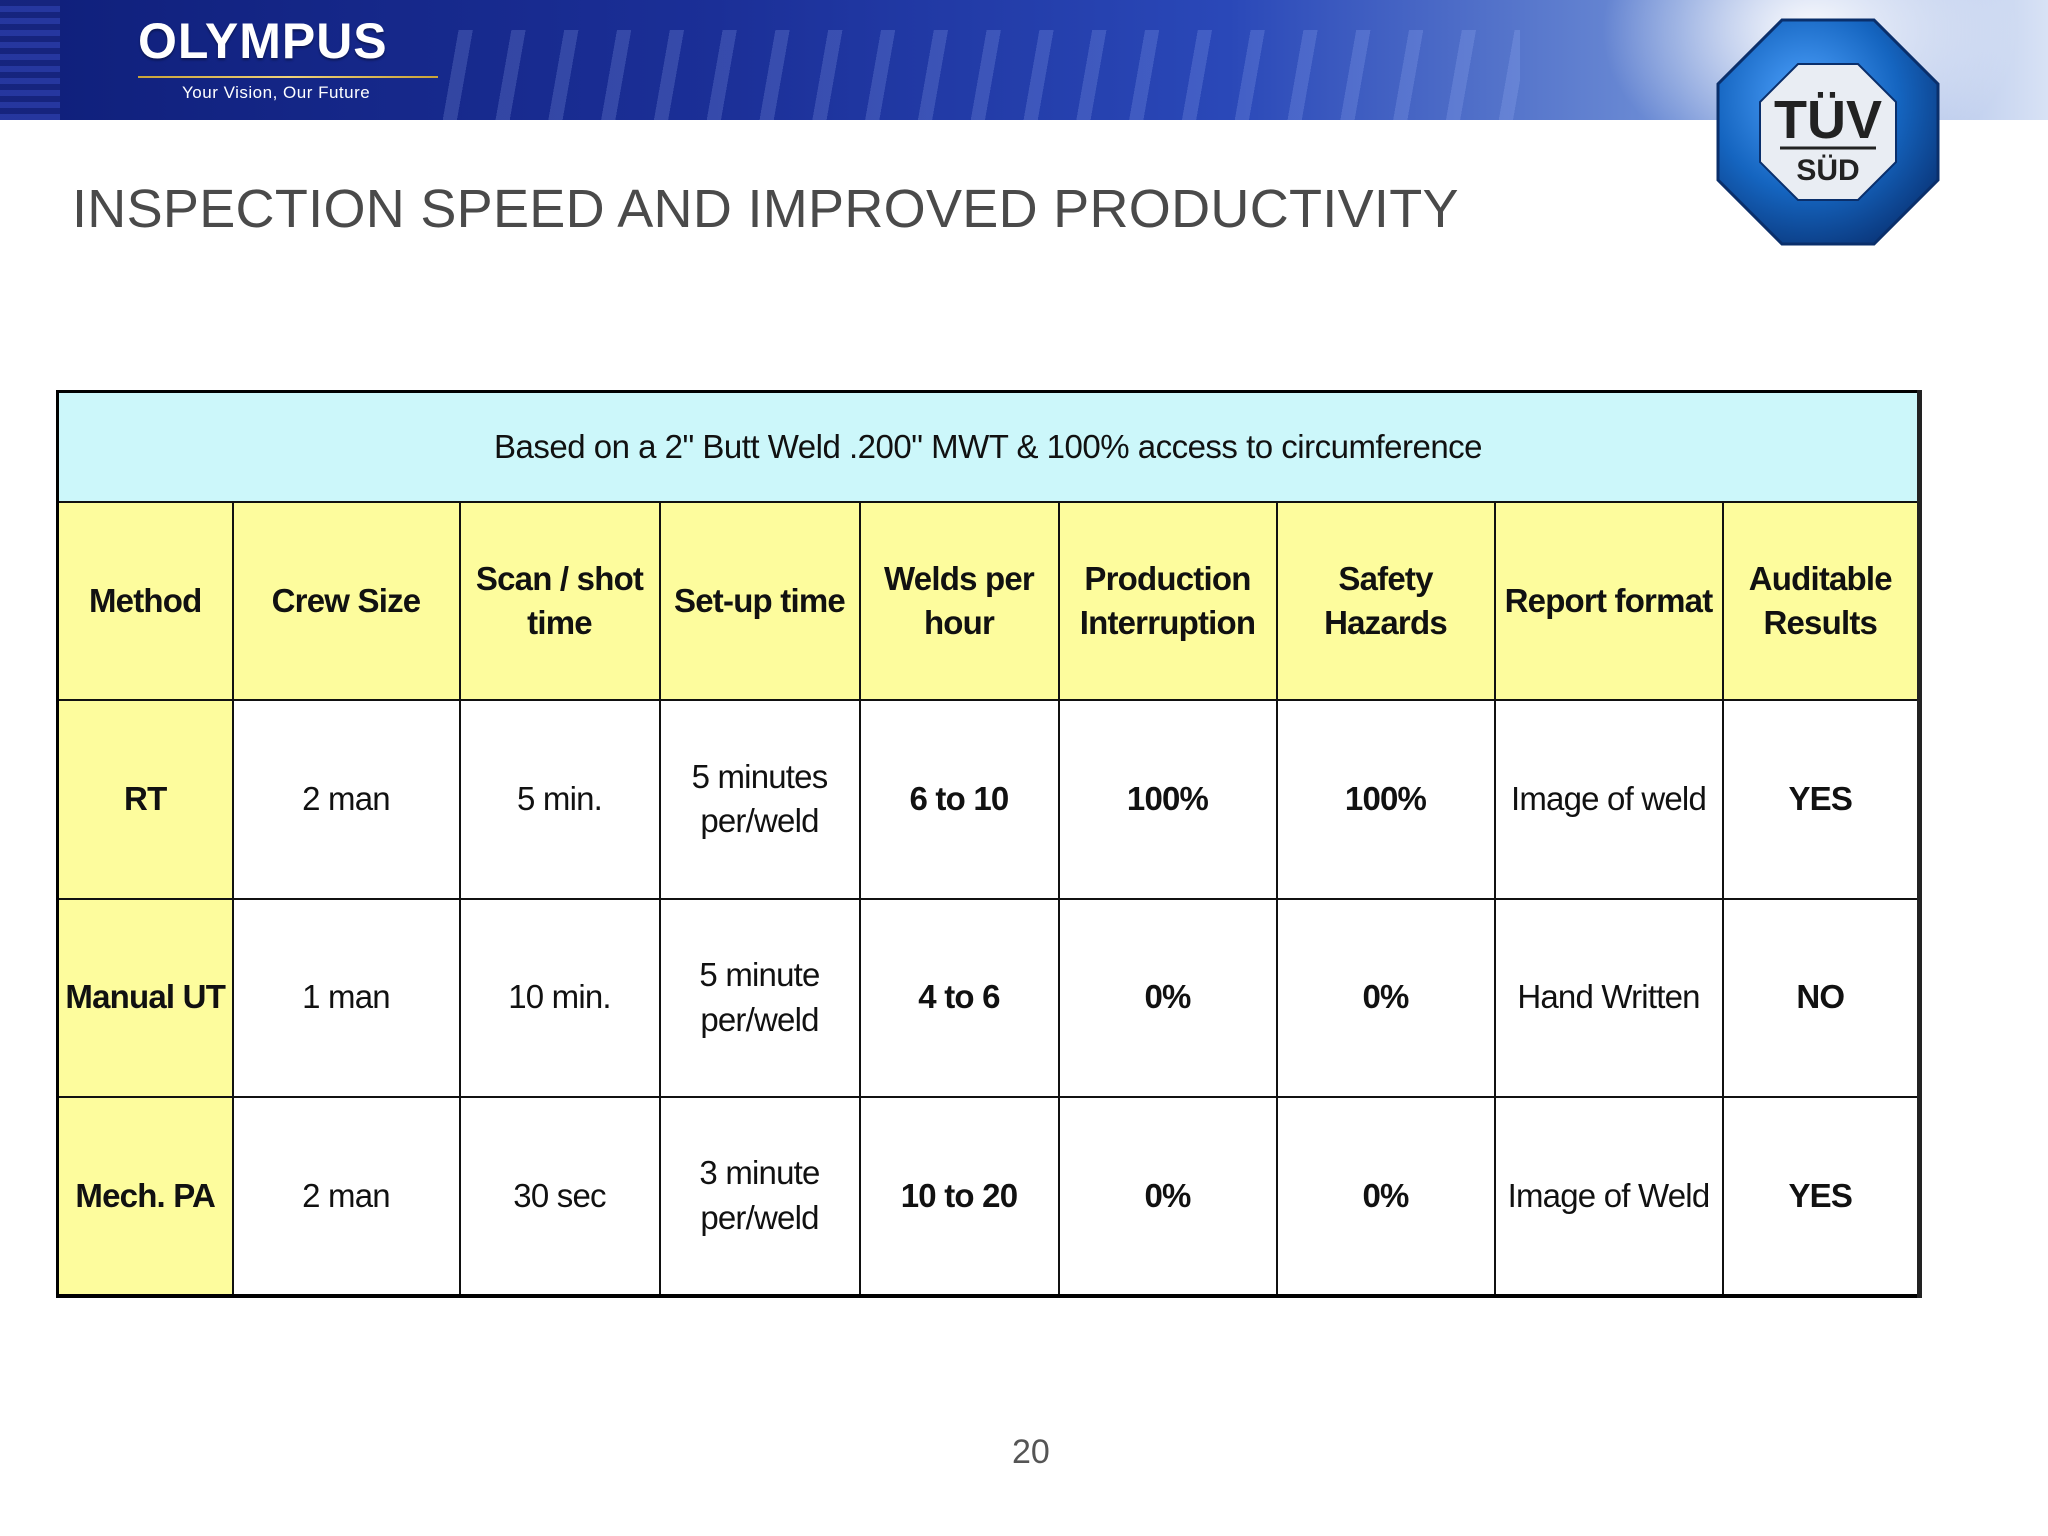 This screenshot has height=1536, width=2048. Describe the element at coordinates (1031, 1452) in the screenshot. I see `page-number: 20` at that location.